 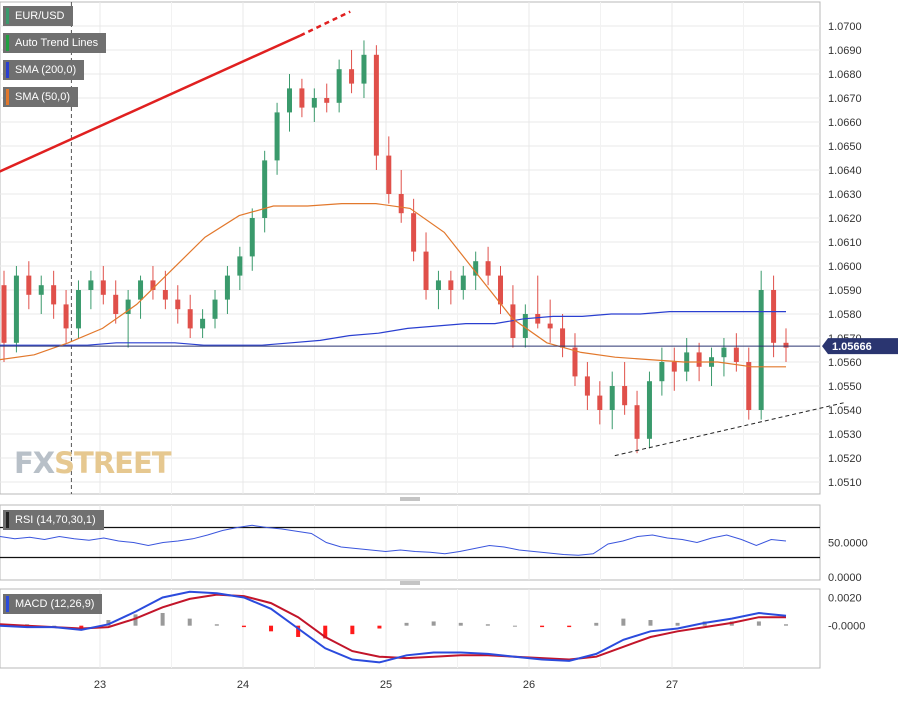 I want to click on legend-trend-label: Auto Trend Lines, so click(x=57, y=43).